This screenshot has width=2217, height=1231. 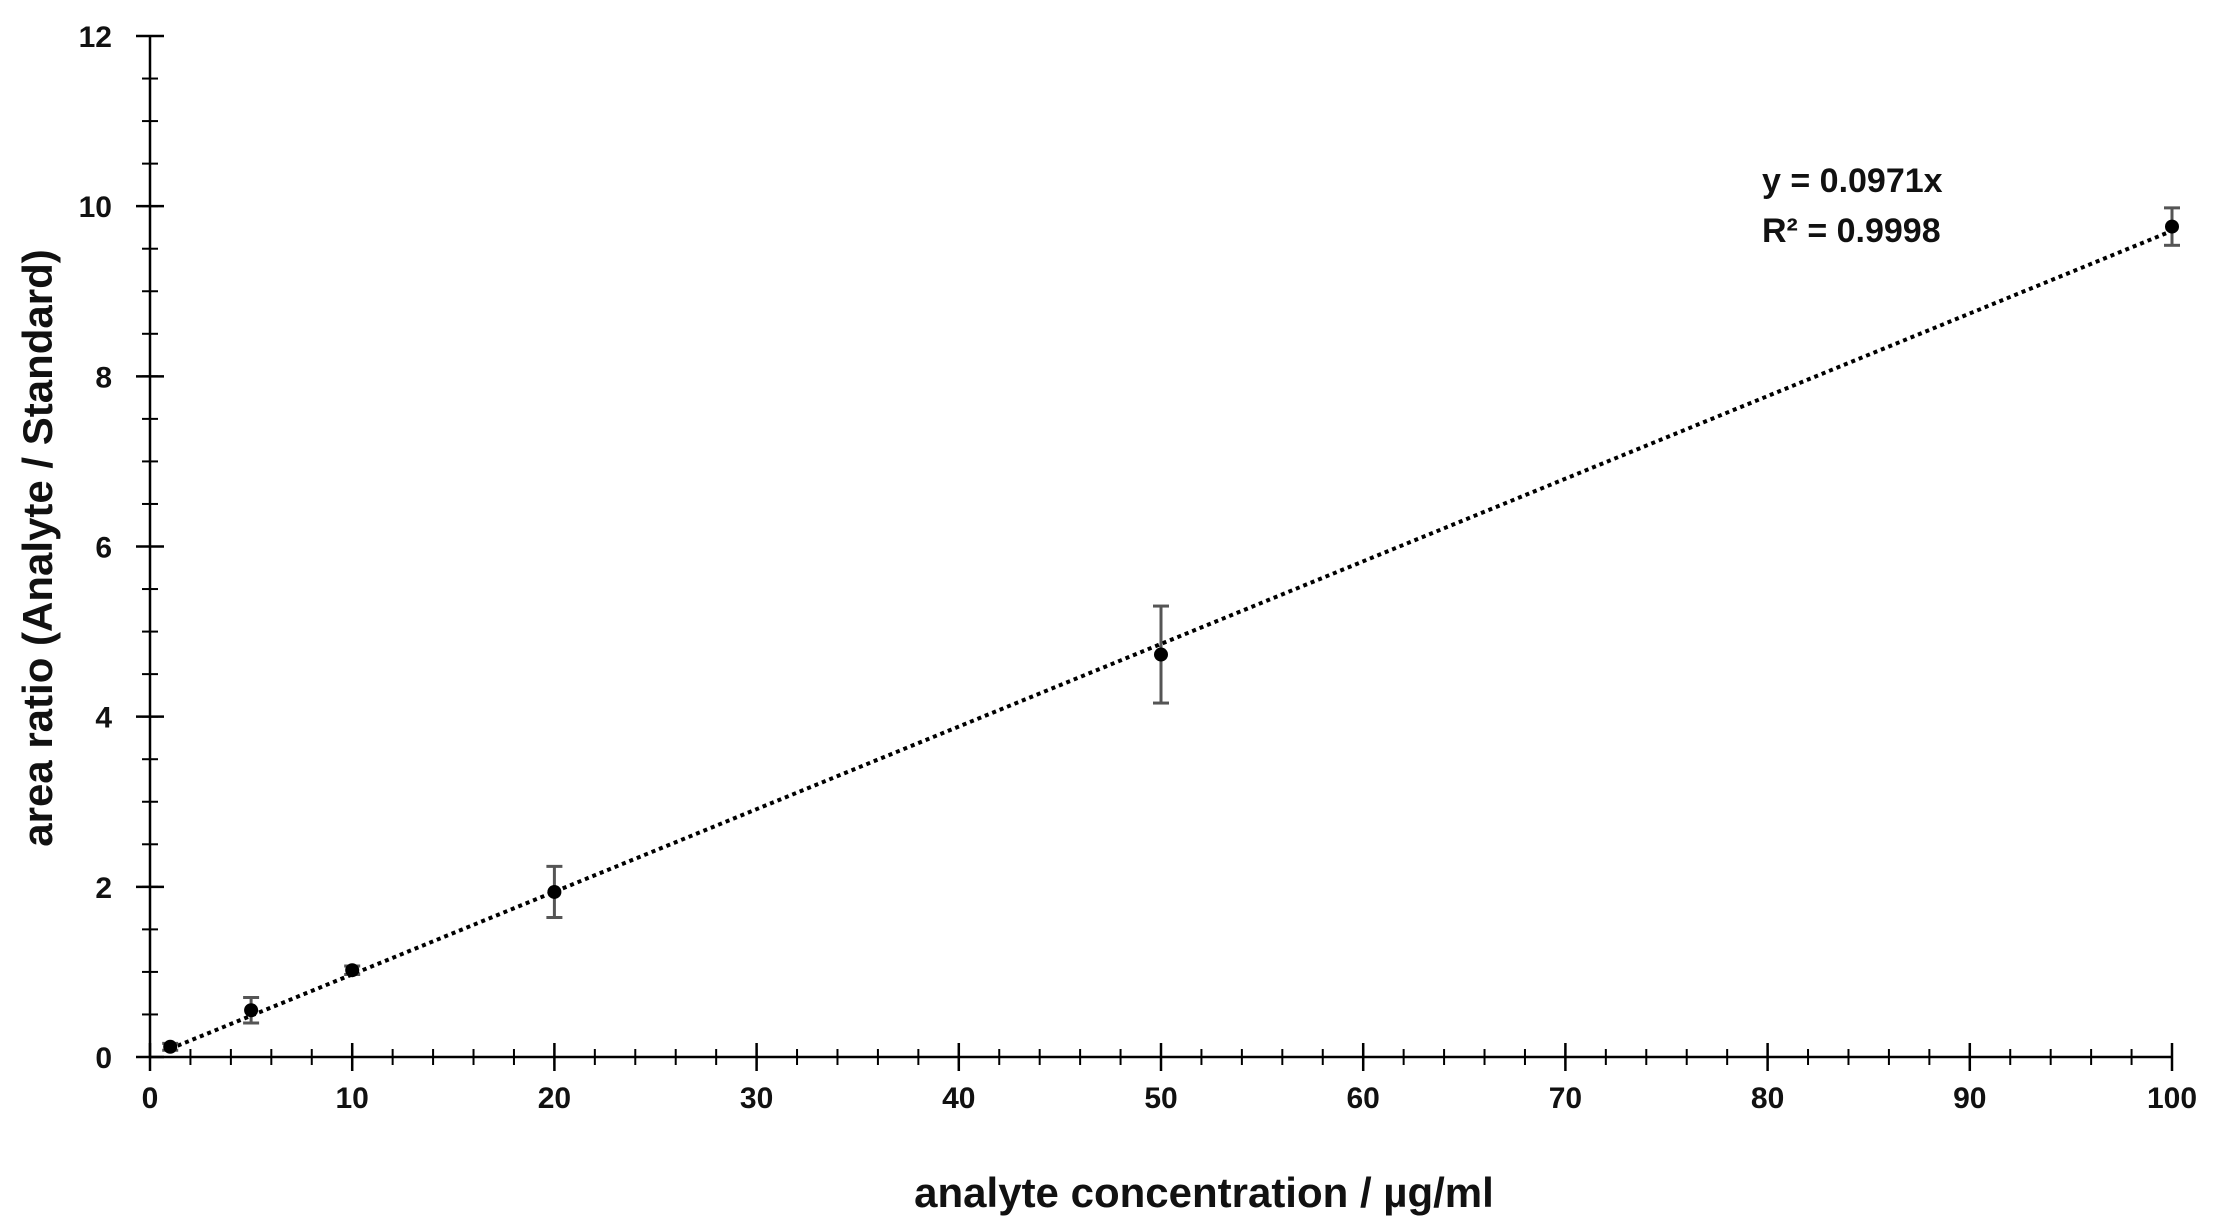 What do you see at coordinates (554, 1098) in the screenshot?
I see `x-tick-label: 20` at bounding box center [554, 1098].